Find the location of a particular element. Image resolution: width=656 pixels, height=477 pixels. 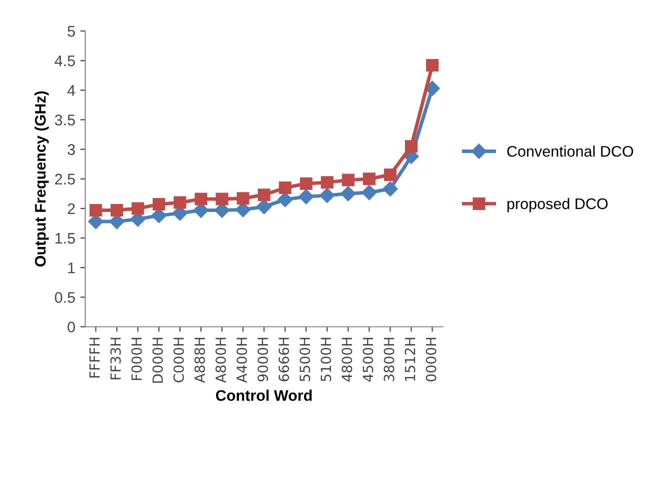

legend-label: proposed DCO is located at coordinates (557, 205).